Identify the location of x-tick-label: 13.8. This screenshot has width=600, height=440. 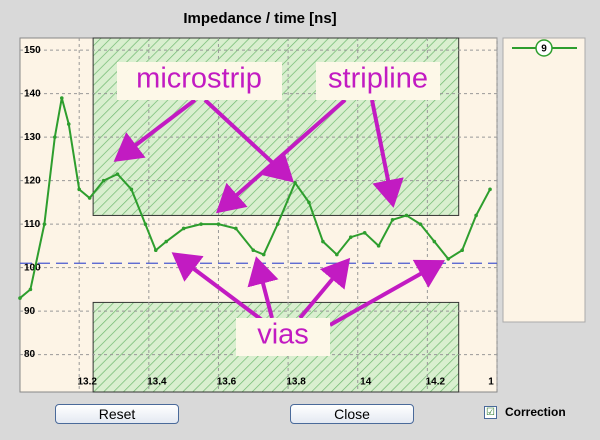
(296, 382).